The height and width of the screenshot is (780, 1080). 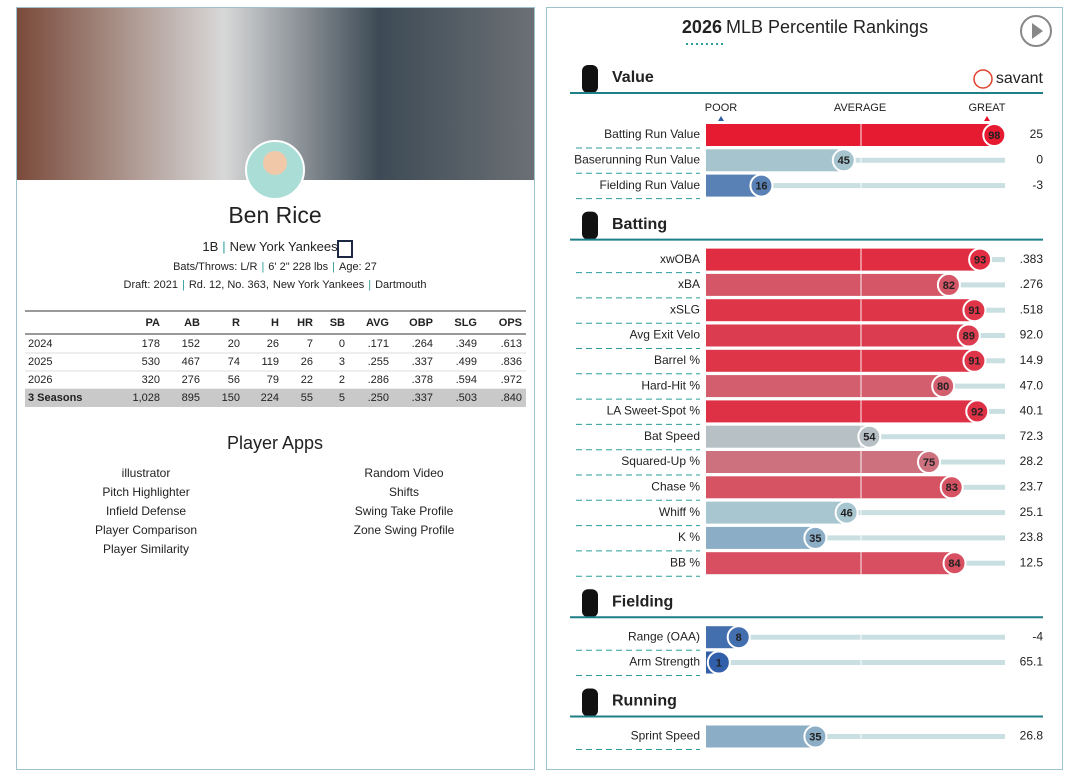 What do you see at coordinates (1032, 259) in the screenshot?
I see `metric-value: .383` at bounding box center [1032, 259].